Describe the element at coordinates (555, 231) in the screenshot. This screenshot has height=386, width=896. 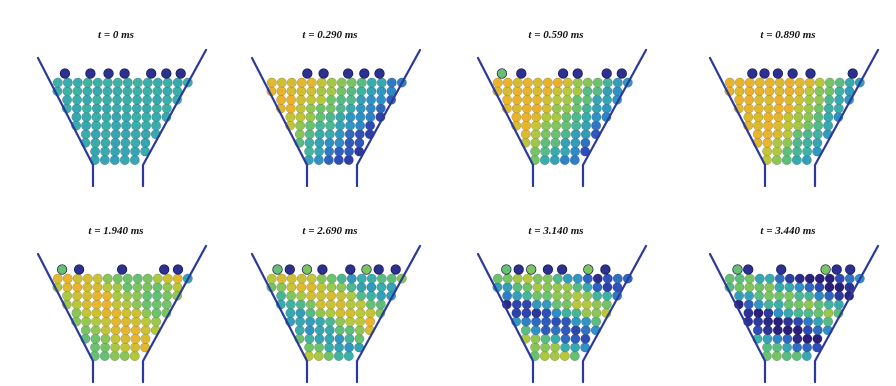
I see `panel-title: t = 3.140 ms` at that location.